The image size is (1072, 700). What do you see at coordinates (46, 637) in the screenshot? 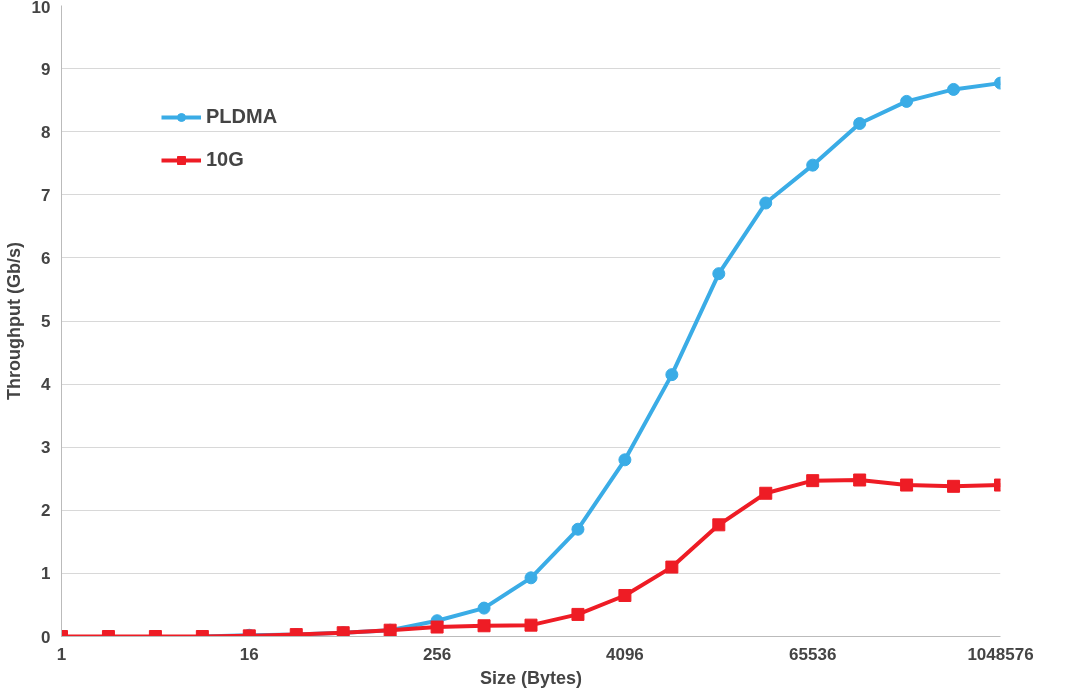
I see `y-tick-label: 0` at bounding box center [46, 637].